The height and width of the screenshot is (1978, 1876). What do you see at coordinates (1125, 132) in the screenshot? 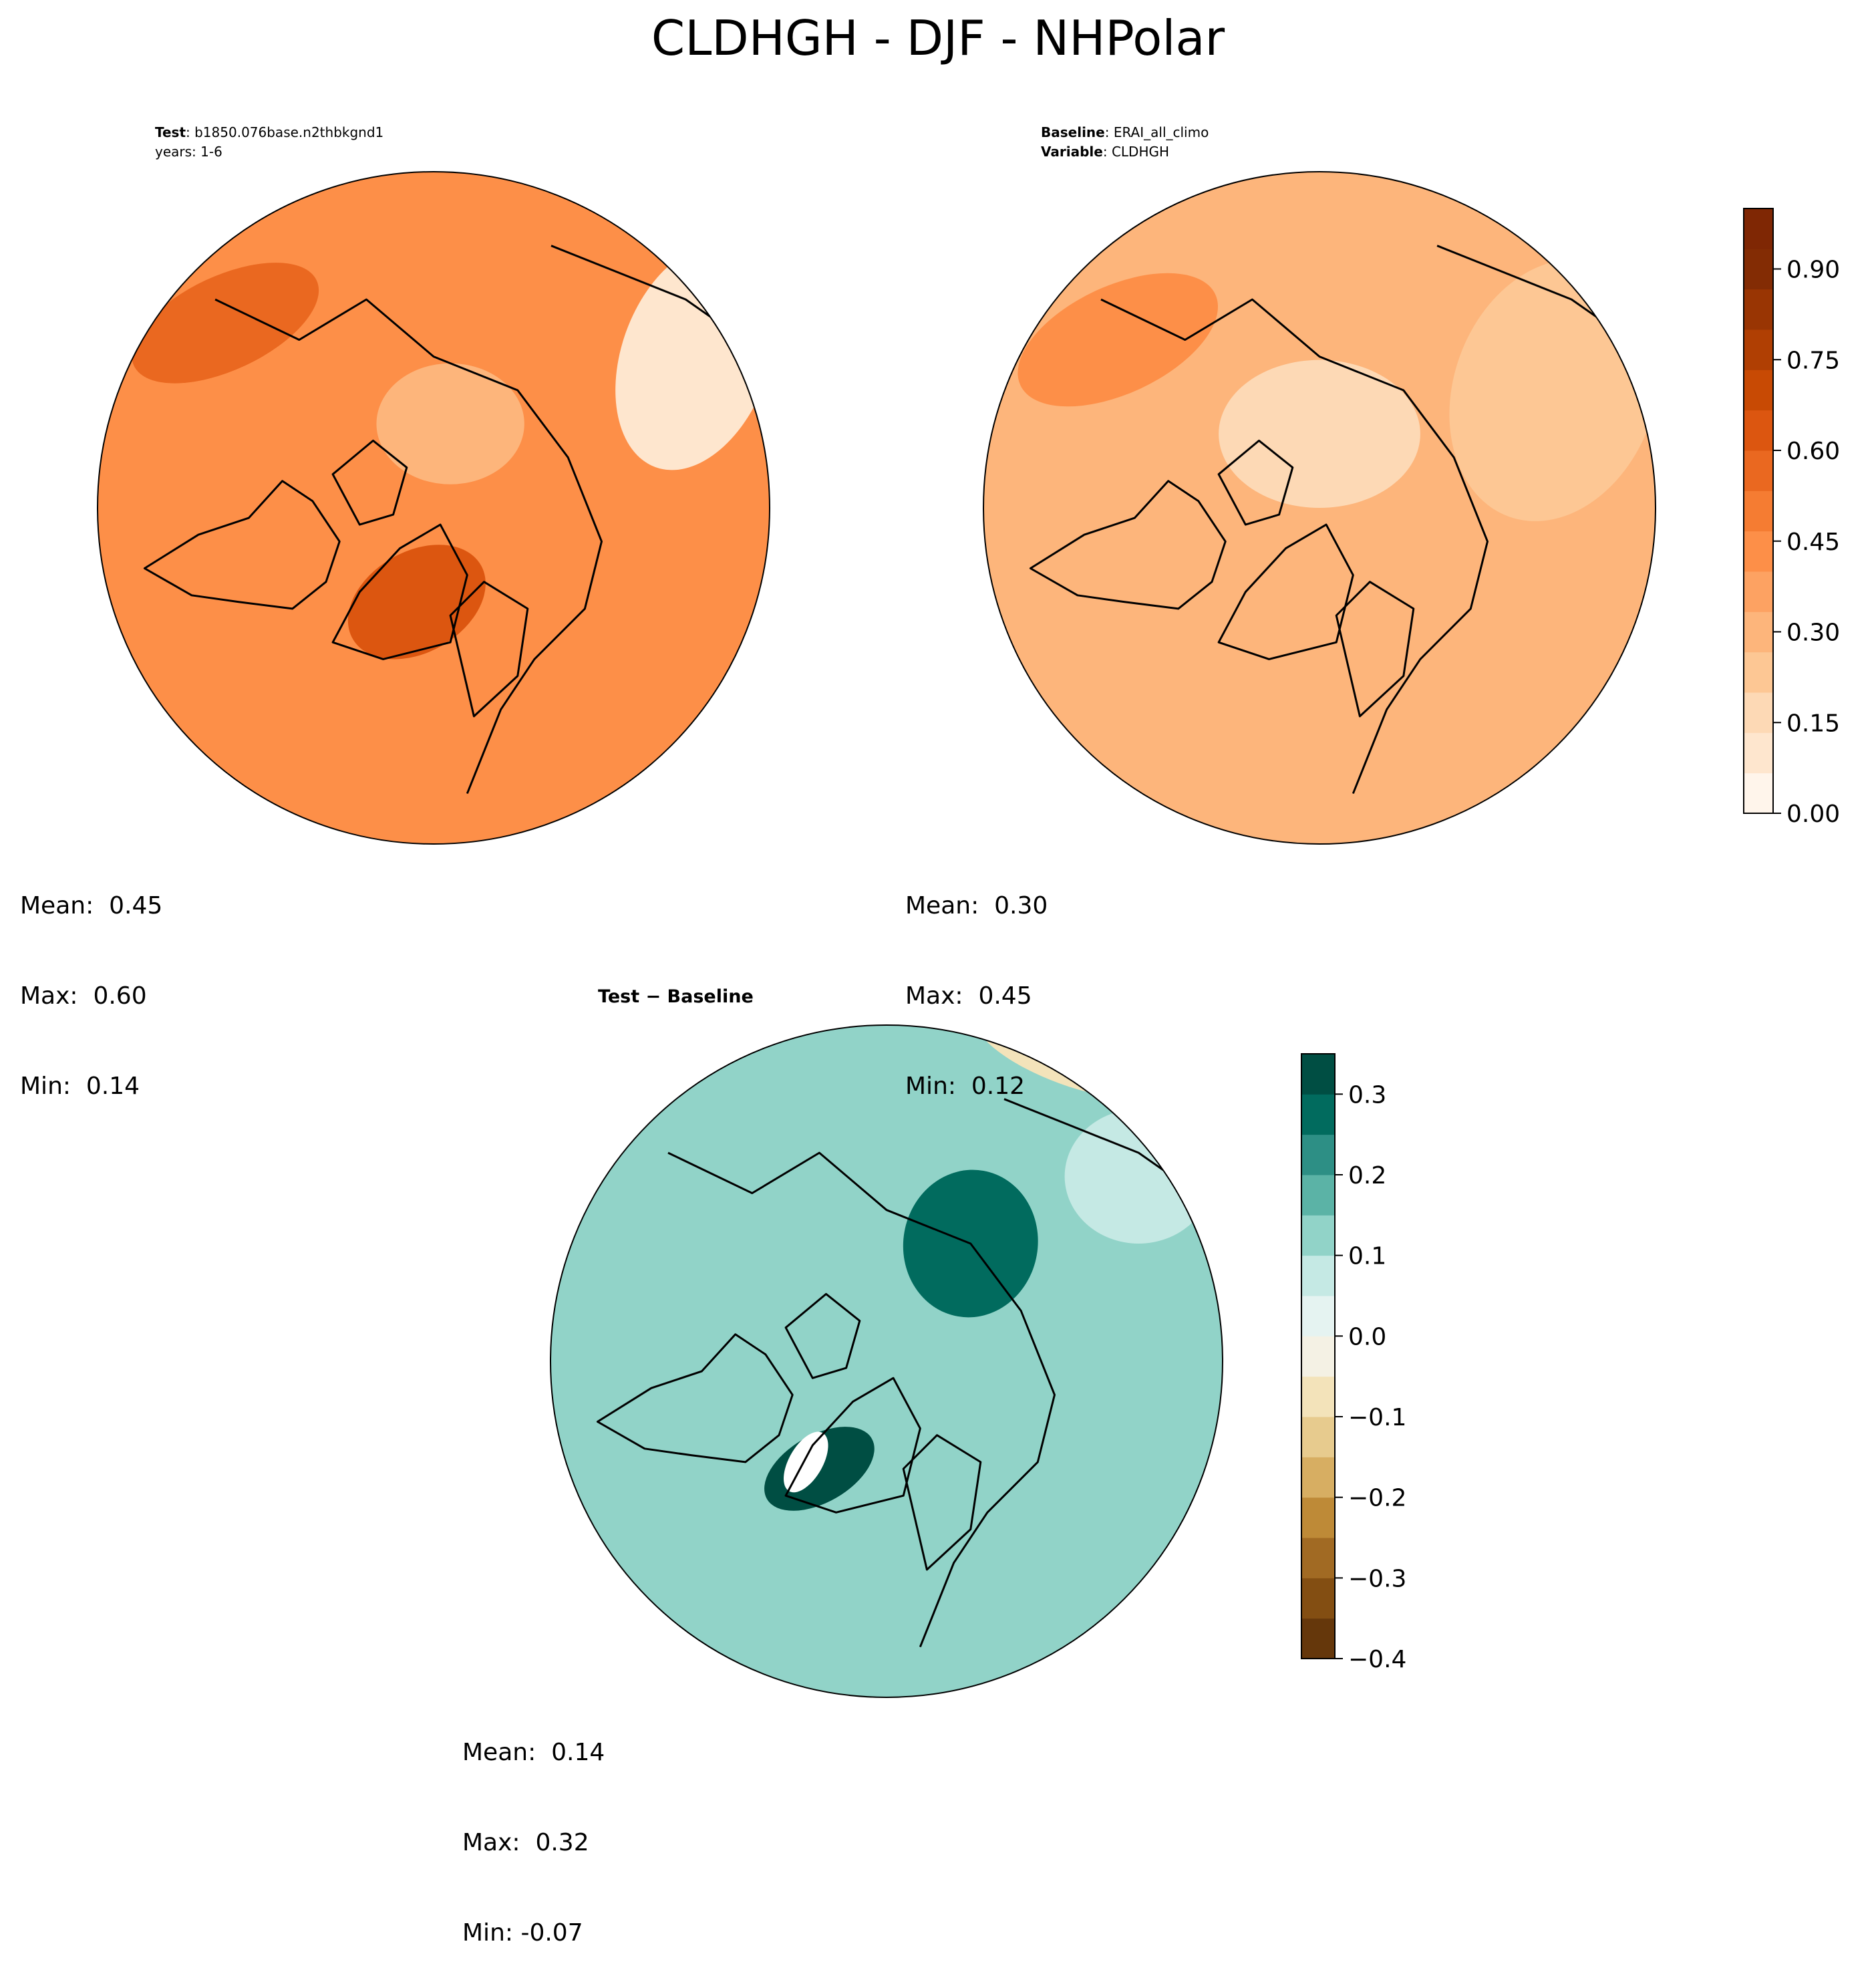
I see `baseline-panel-header-line1: Baseline: ERAI_all_climo` at bounding box center [1125, 132].